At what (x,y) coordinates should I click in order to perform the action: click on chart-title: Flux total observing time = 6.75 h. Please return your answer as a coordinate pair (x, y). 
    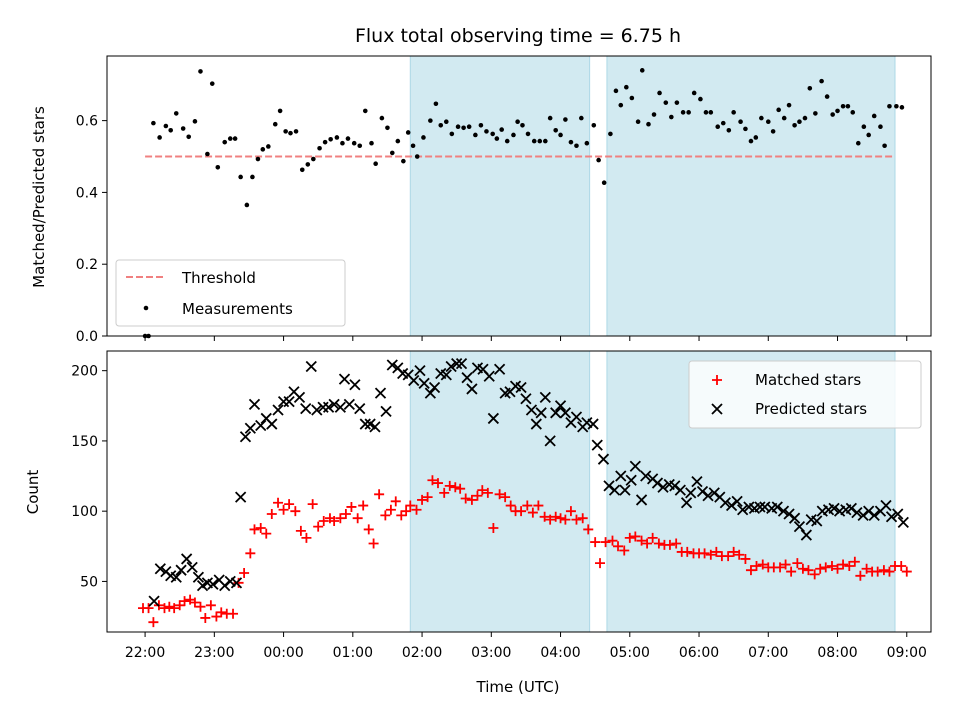
    Looking at the image, I should click on (518, 36).